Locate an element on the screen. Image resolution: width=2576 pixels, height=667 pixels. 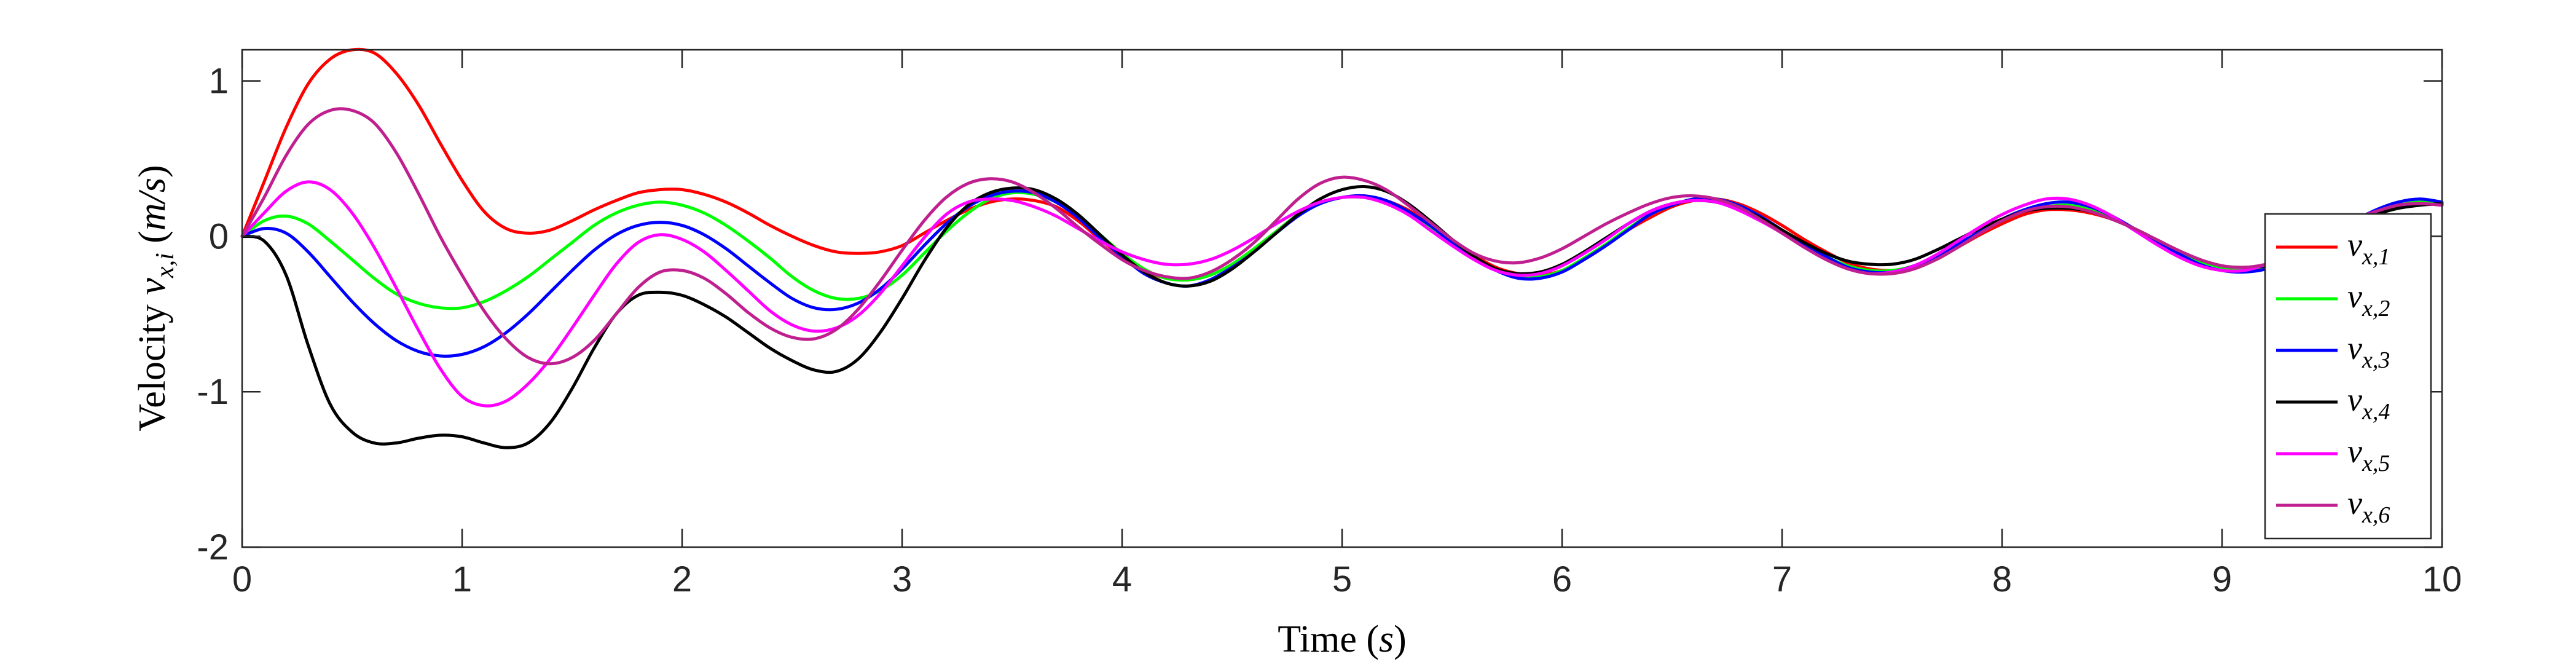
legend-label-1: vx,1 is located at coordinates (2368, 248).